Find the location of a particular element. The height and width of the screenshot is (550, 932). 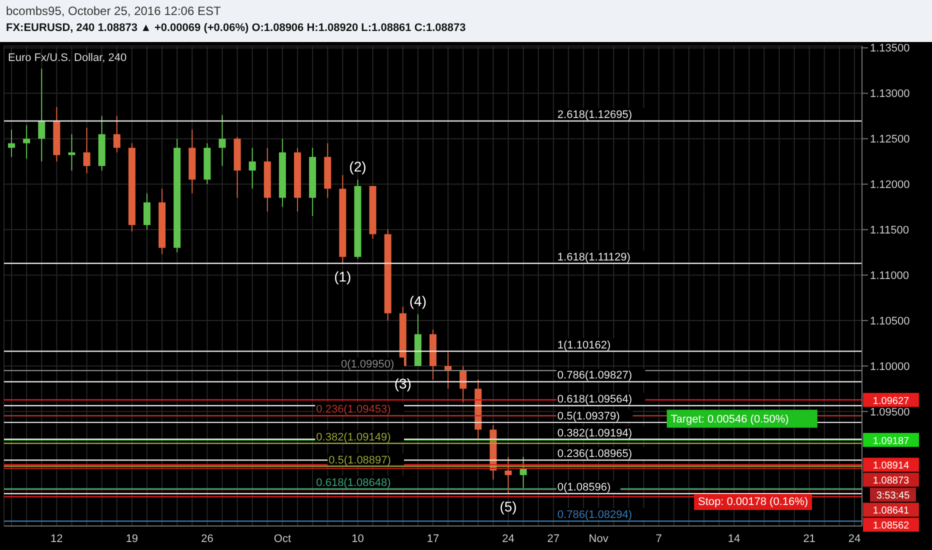

ref-line-label: 0.382(1.09194) is located at coordinates (594, 433).